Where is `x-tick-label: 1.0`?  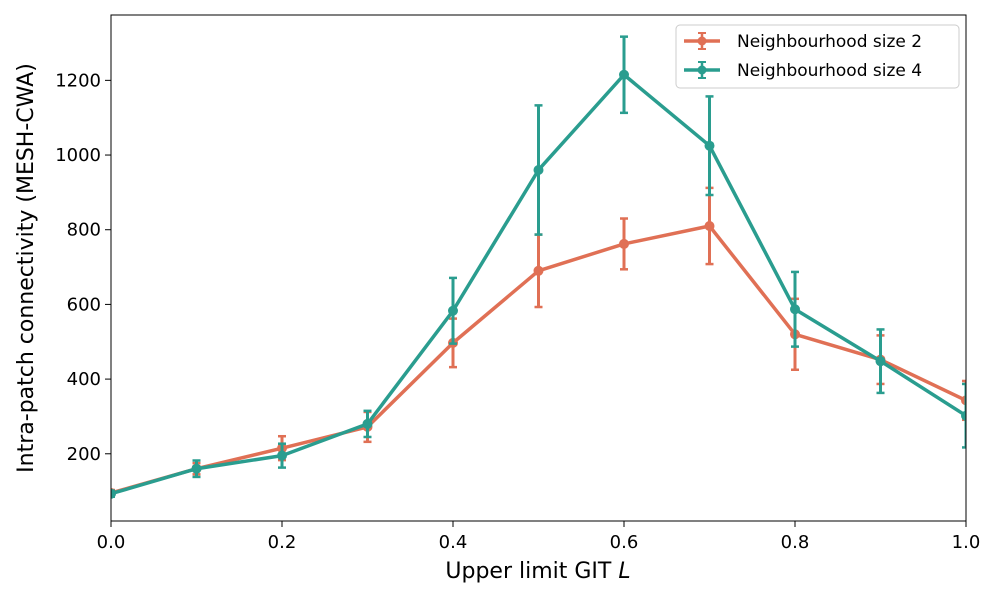
x-tick-label: 1.0 is located at coordinates (966, 542).